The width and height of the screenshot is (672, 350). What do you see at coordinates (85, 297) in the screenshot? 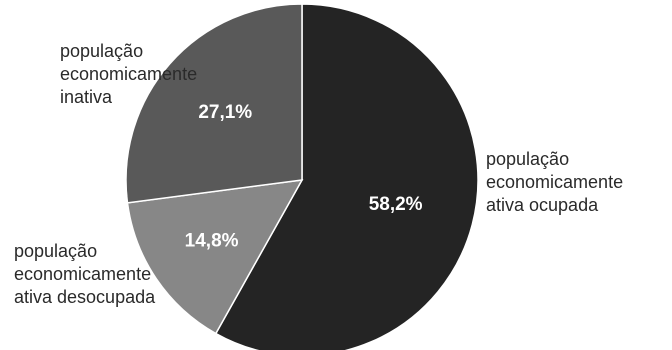
I see `label-line: ativa desocupada` at bounding box center [85, 297].